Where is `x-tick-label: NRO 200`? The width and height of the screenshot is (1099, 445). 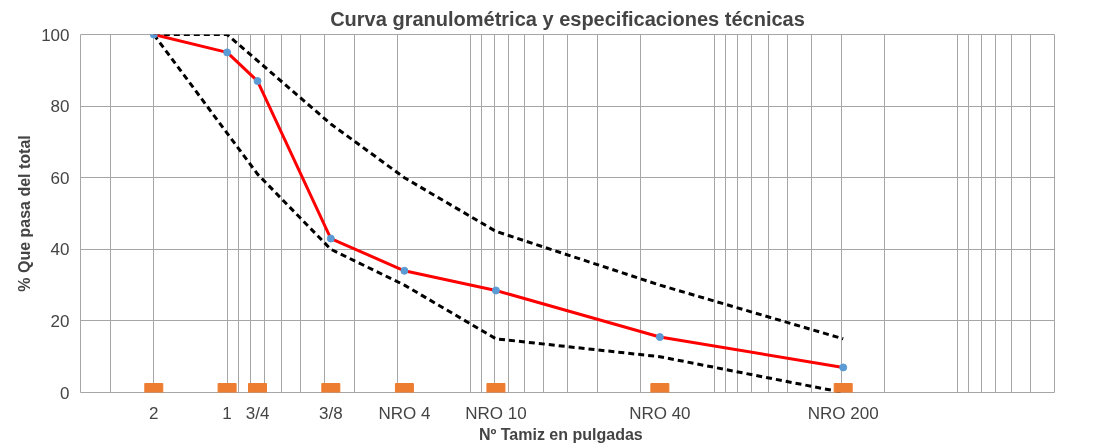 x-tick-label: NRO 200 is located at coordinates (843, 413).